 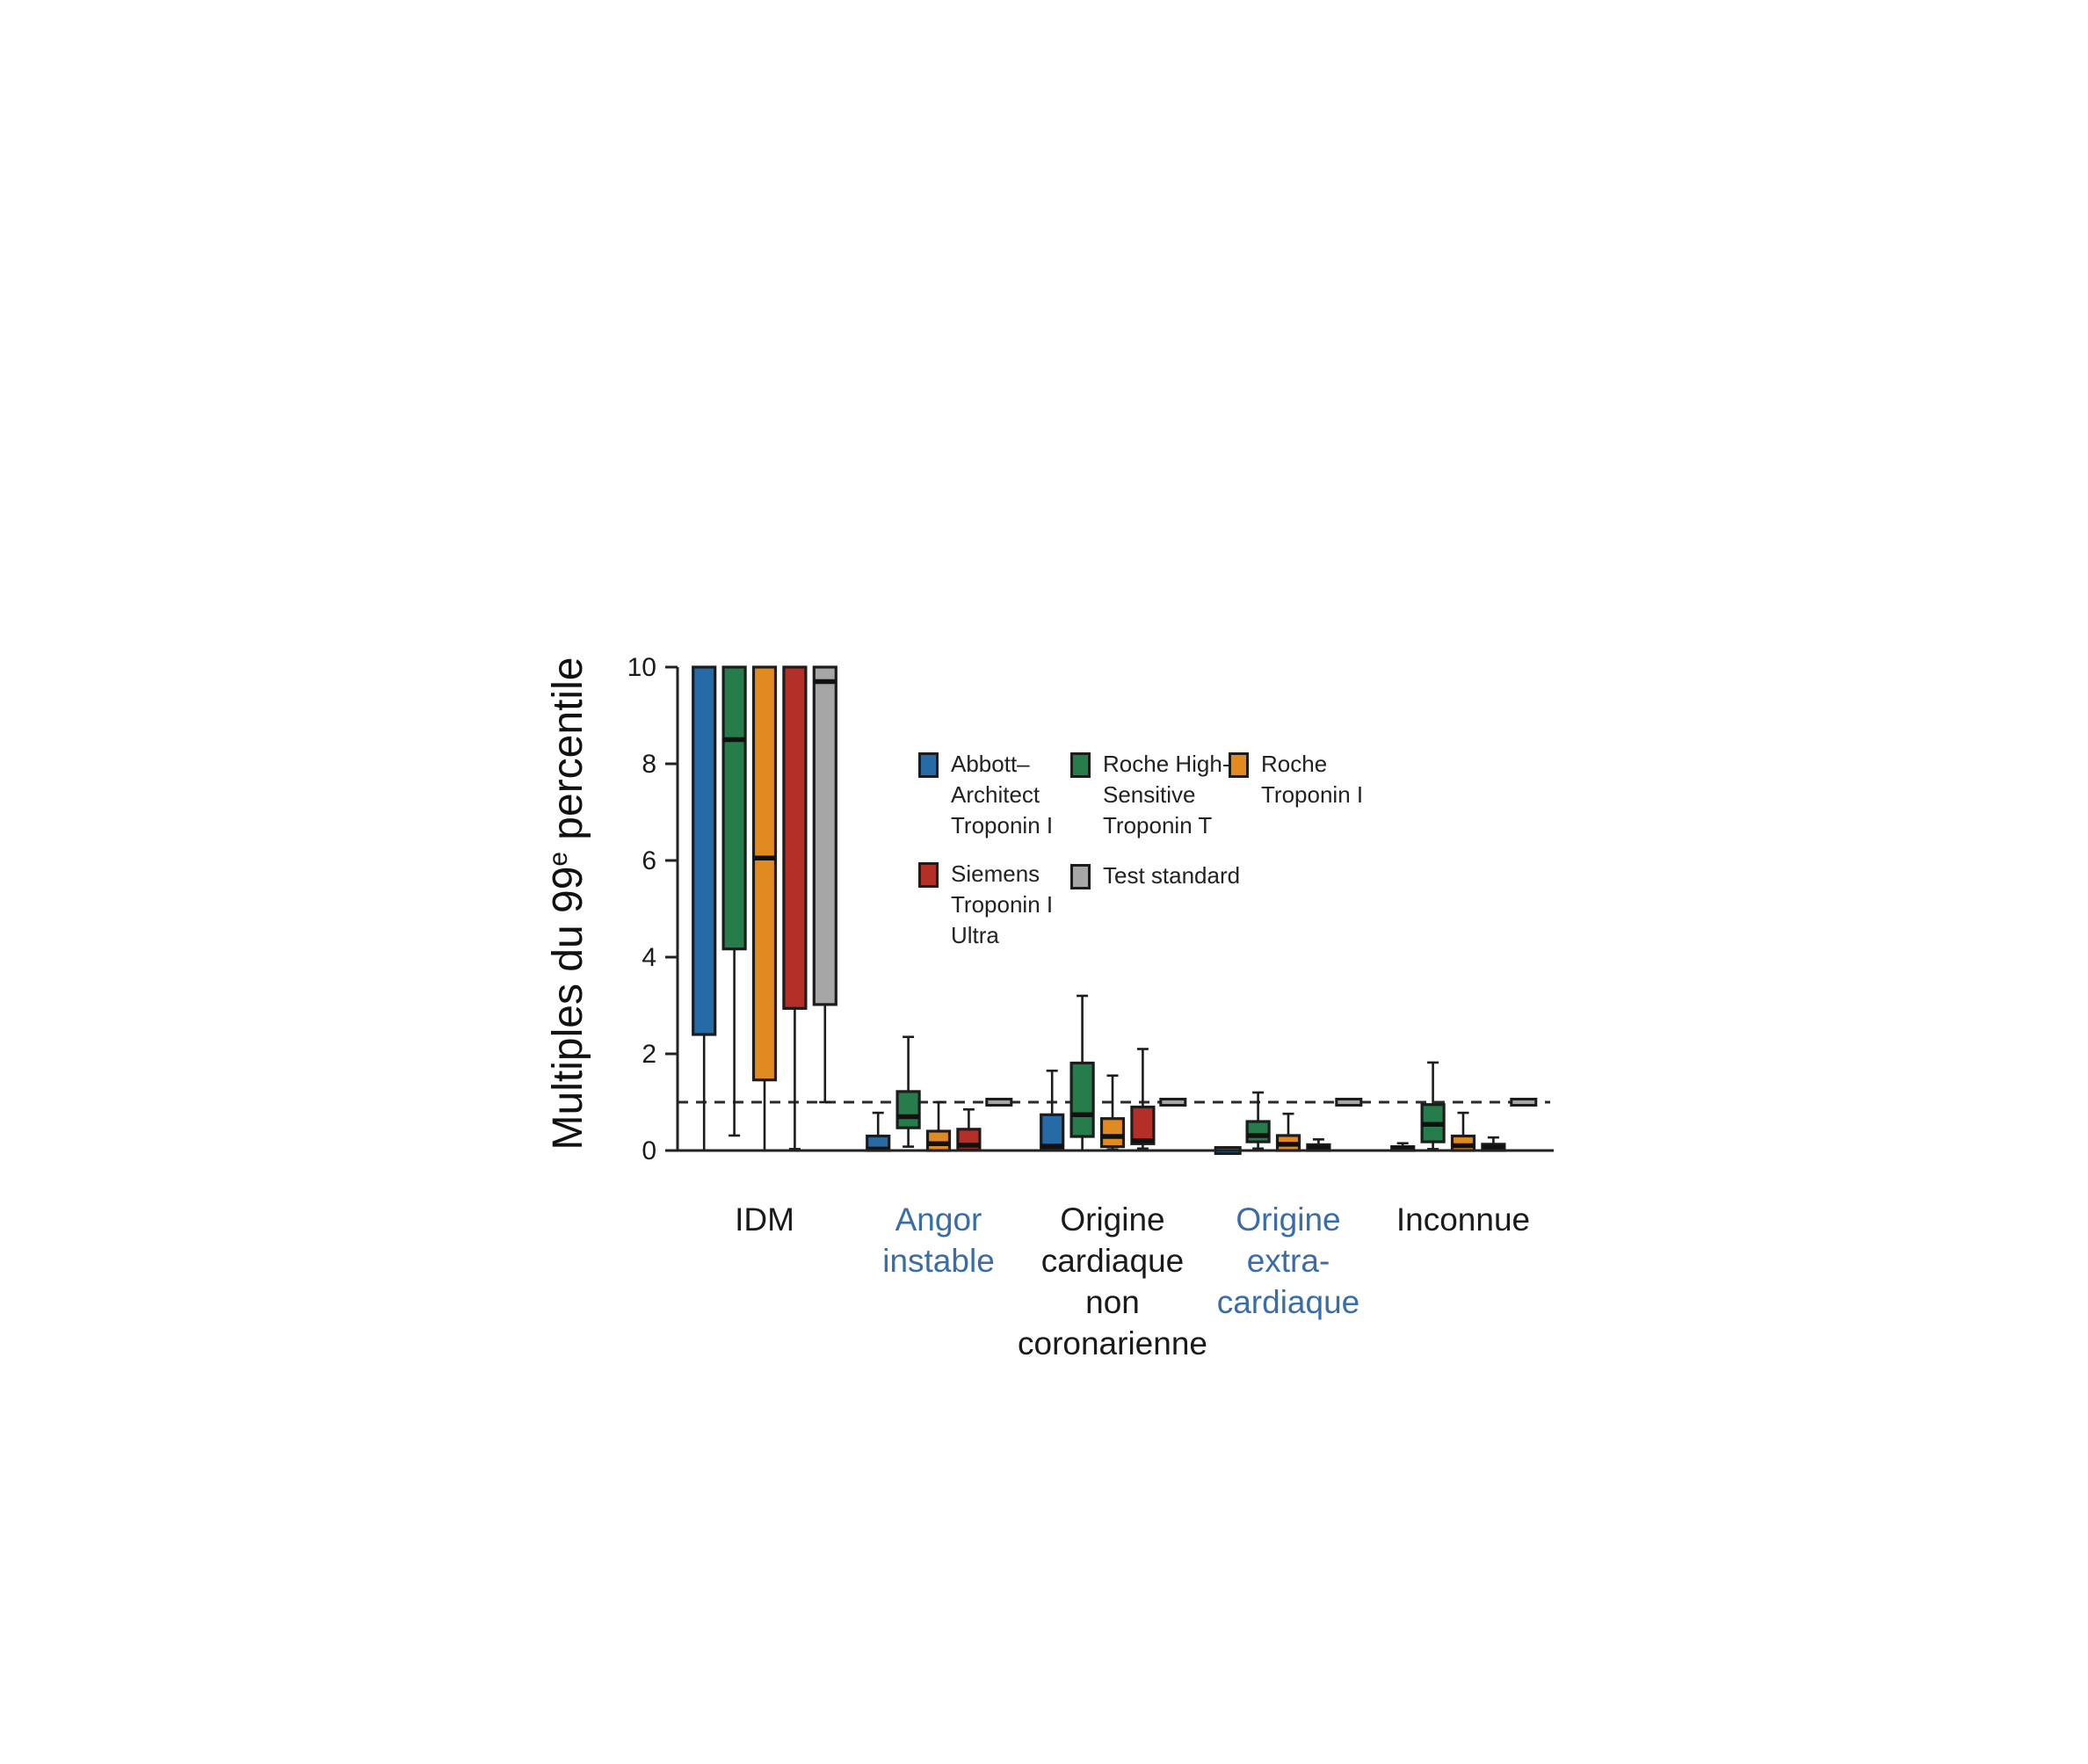 What do you see at coordinates (1463, 1123) in the screenshot?
I see `box-roche-troponin-i-inconnue-whiskers` at bounding box center [1463, 1123].